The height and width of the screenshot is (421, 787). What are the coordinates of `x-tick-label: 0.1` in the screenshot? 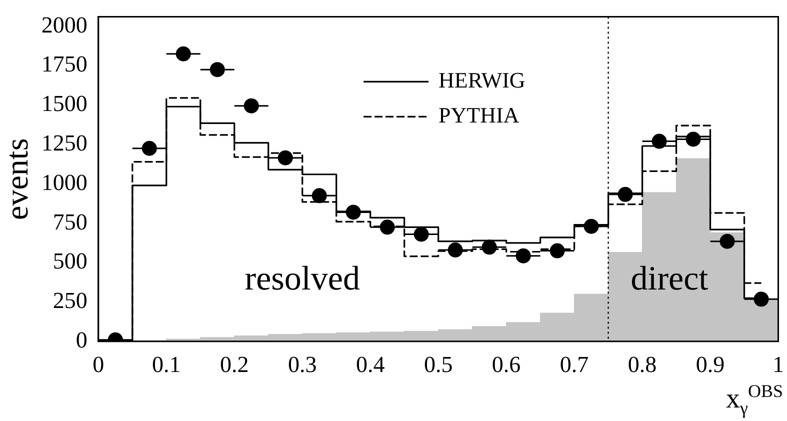 It's located at (166, 365).